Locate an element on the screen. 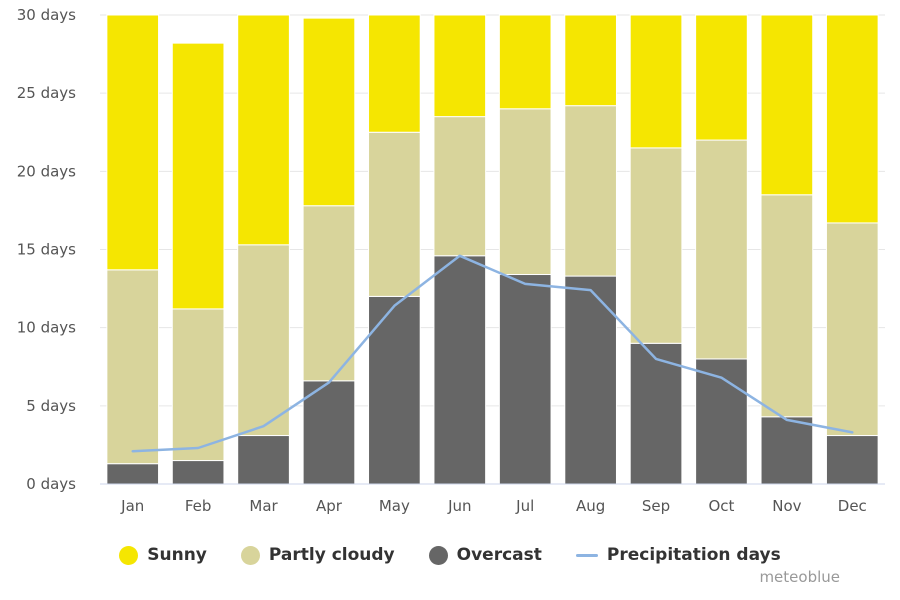 This screenshot has height=600, width=900. bar-partly-cloudy-jun is located at coordinates (460, 186).